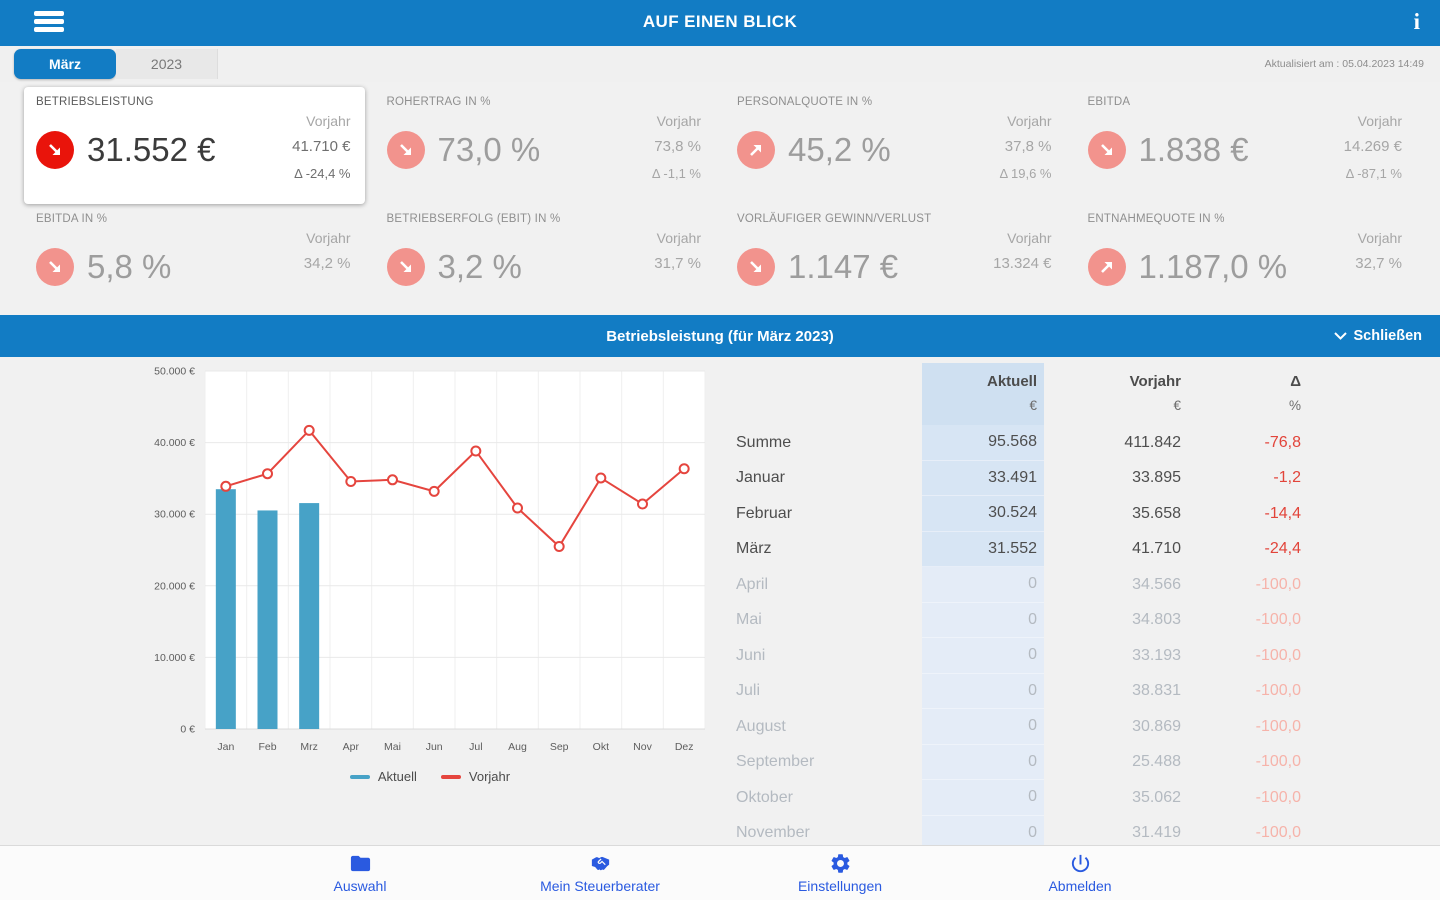 This screenshot has width=1440, height=900. I want to click on kpi-value: 31.552 €, so click(151, 149).